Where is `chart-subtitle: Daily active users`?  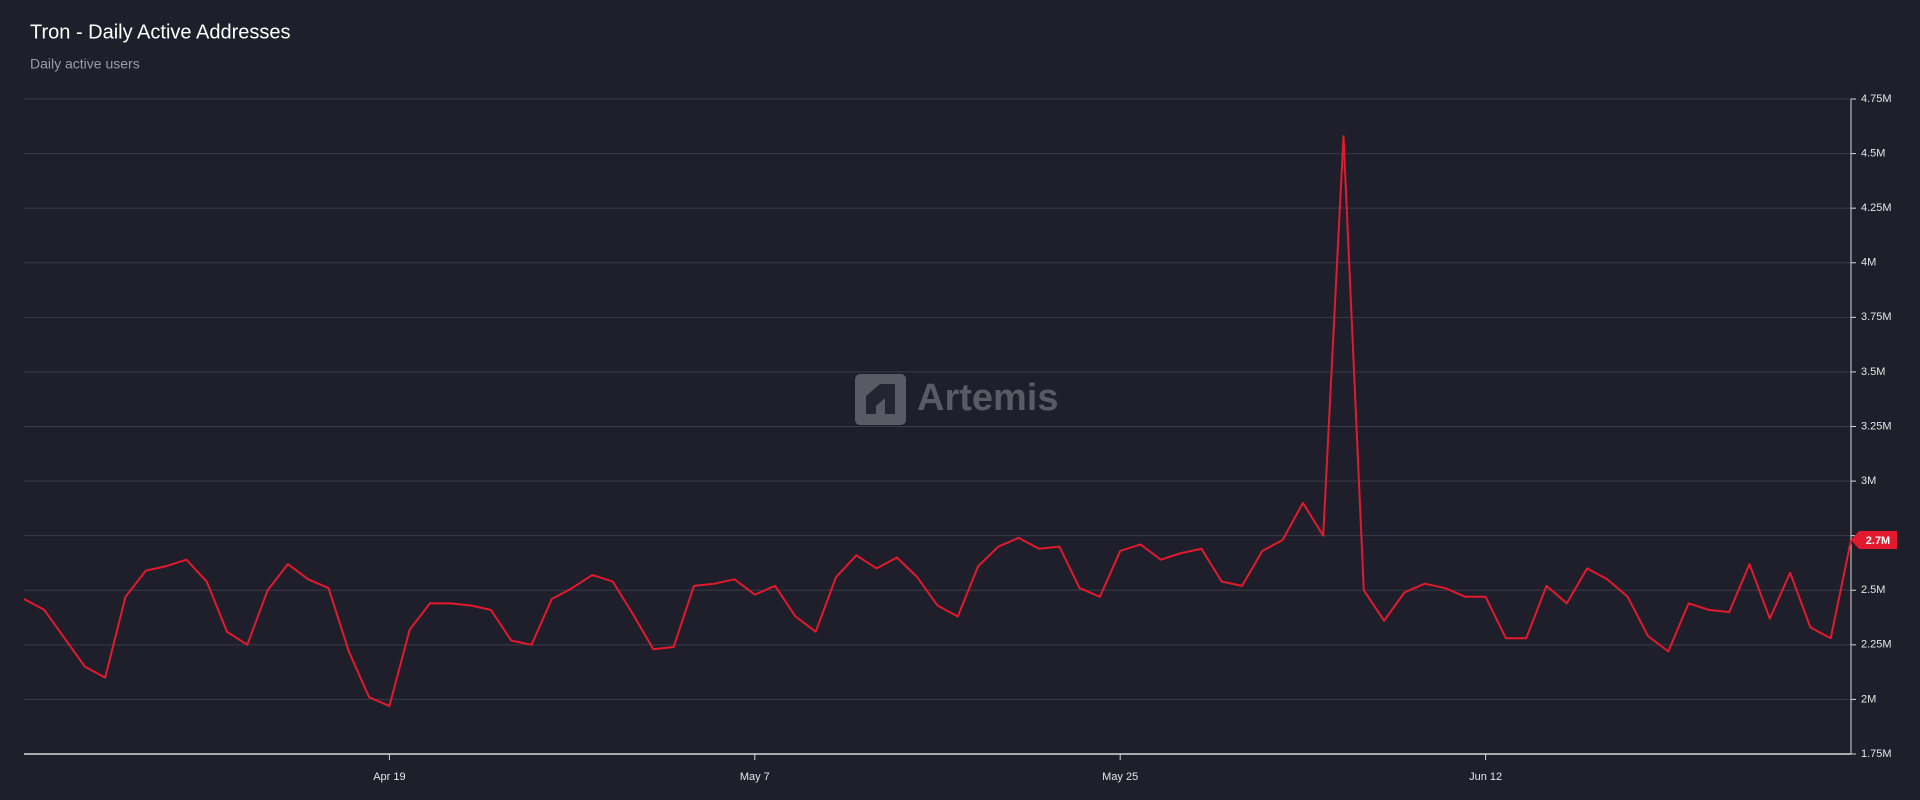
chart-subtitle: Daily active users is located at coordinates (85, 64).